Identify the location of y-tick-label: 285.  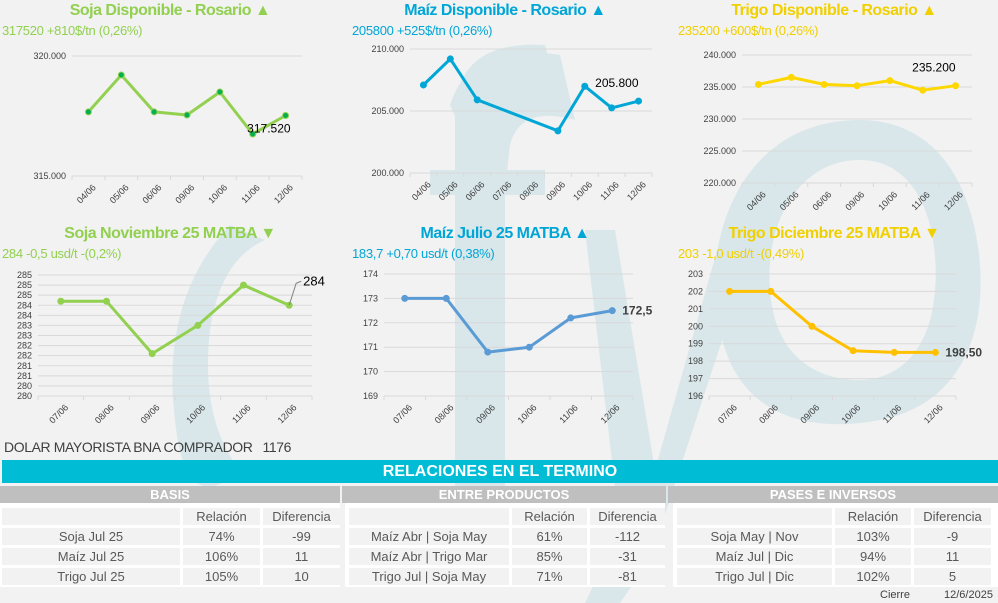
(24, 275).